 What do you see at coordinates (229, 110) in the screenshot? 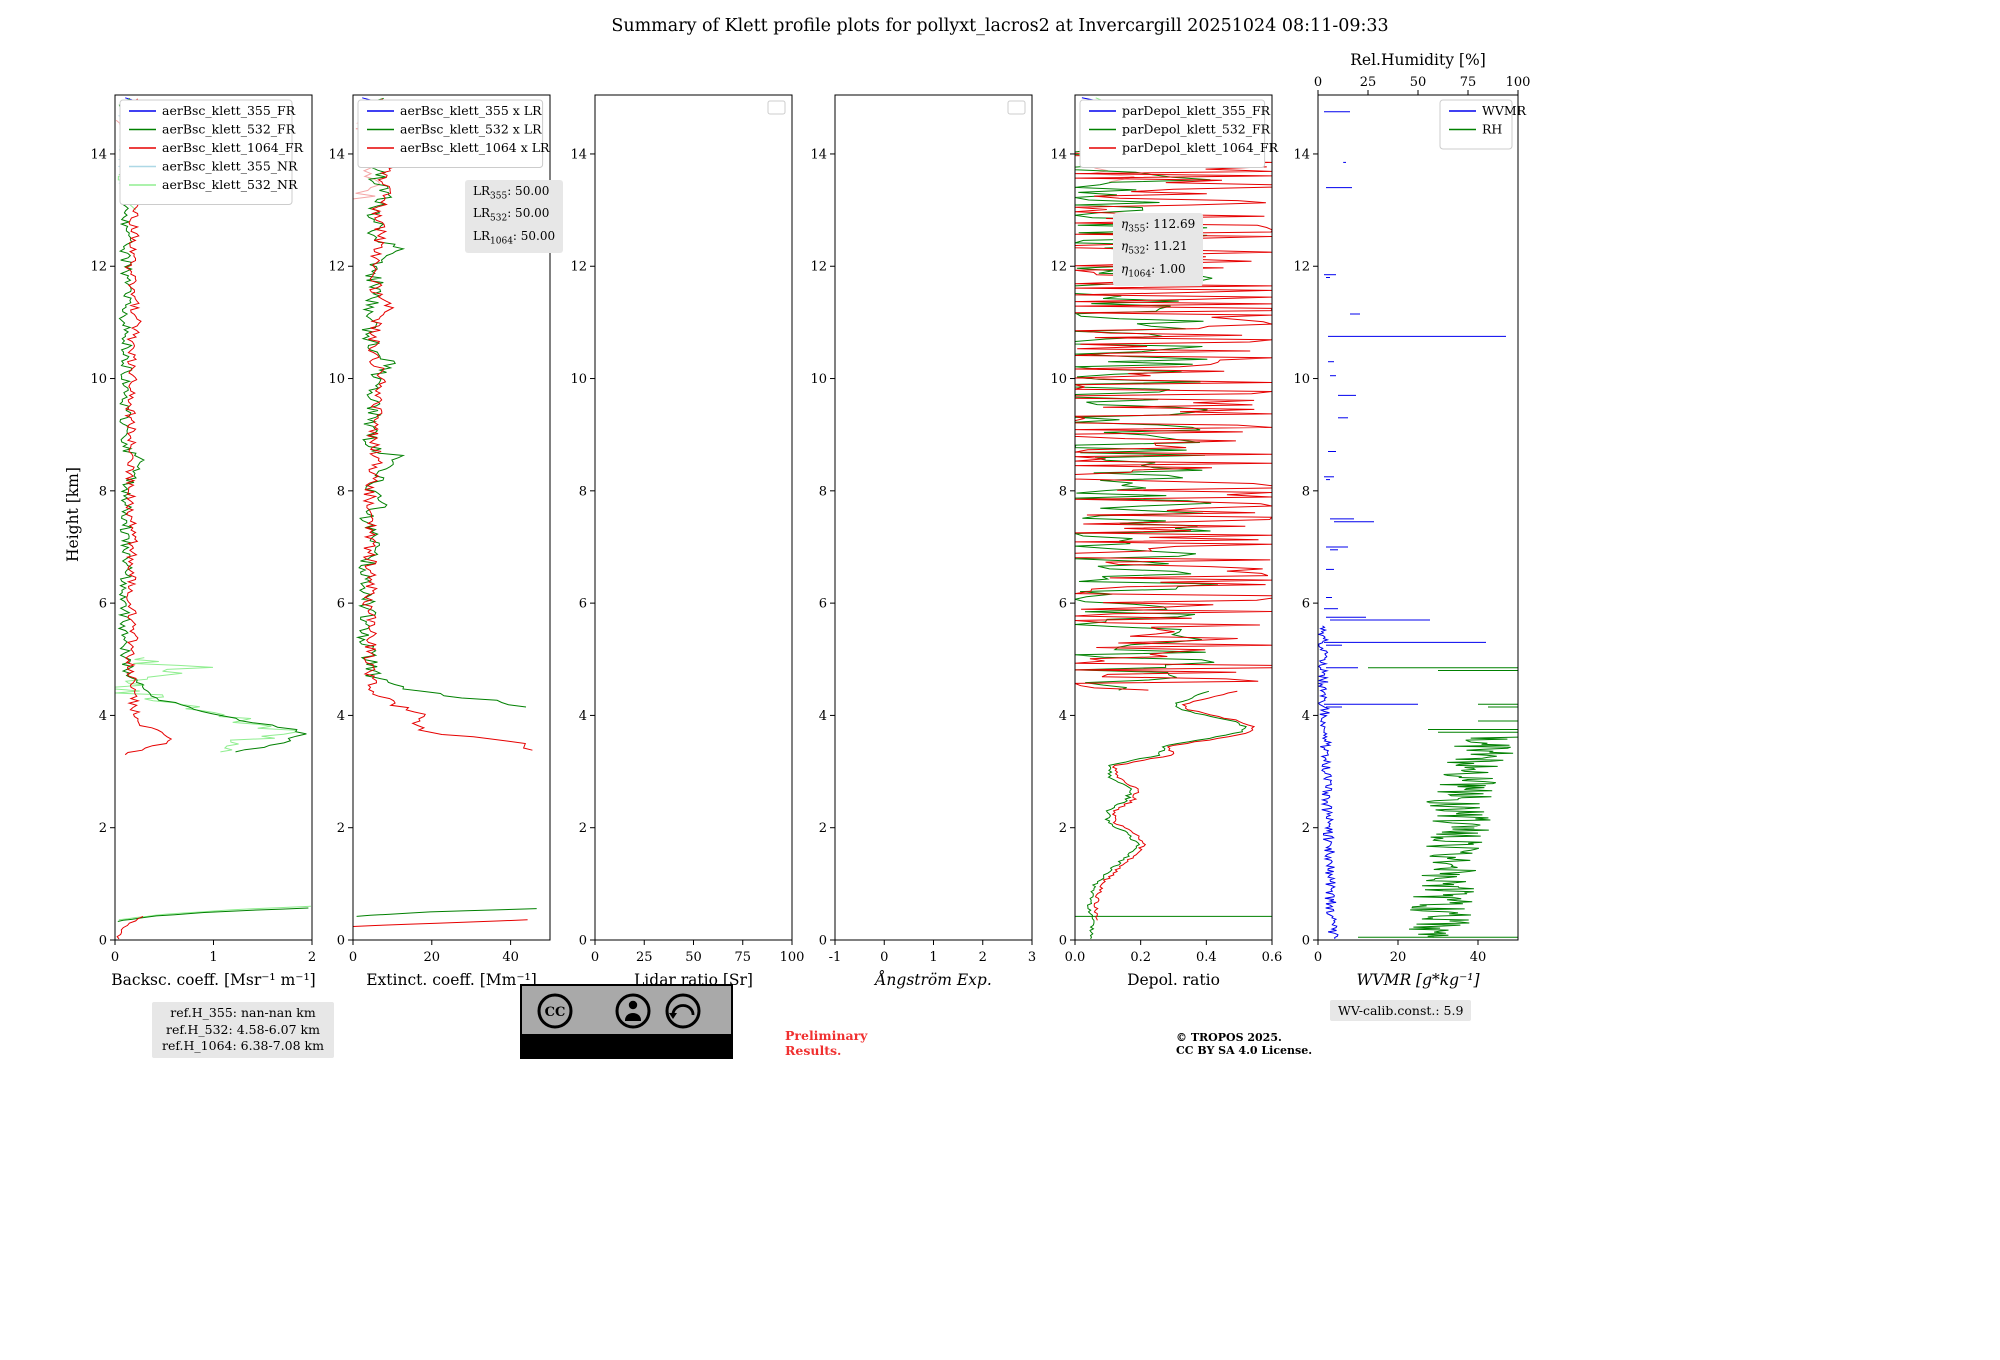
I see `legend-label: aerBsc_klett_355_FR` at bounding box center [229, 110].